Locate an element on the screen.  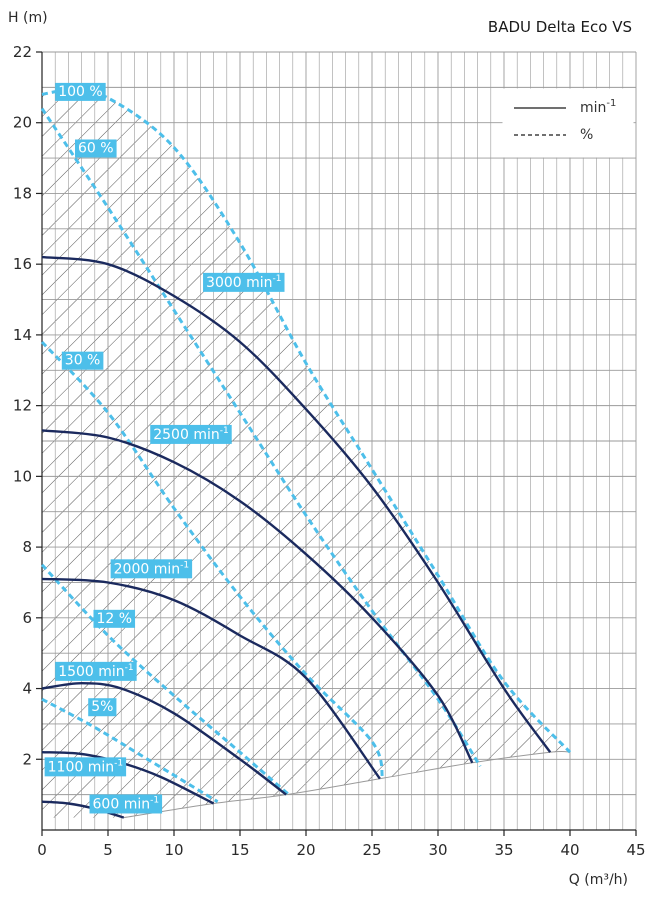
curve-label-text: 600 min-1 is located at coordinates (126, 803).